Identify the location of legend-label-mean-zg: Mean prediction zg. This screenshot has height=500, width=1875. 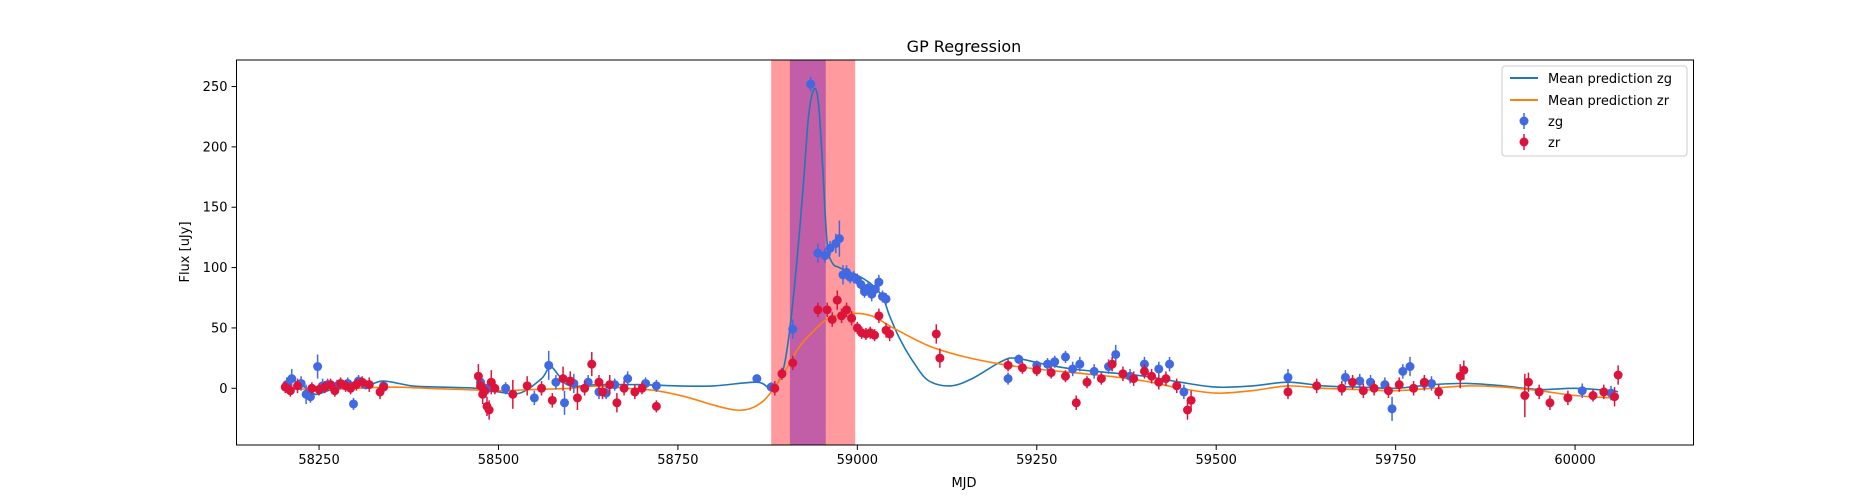
(1610, 79).